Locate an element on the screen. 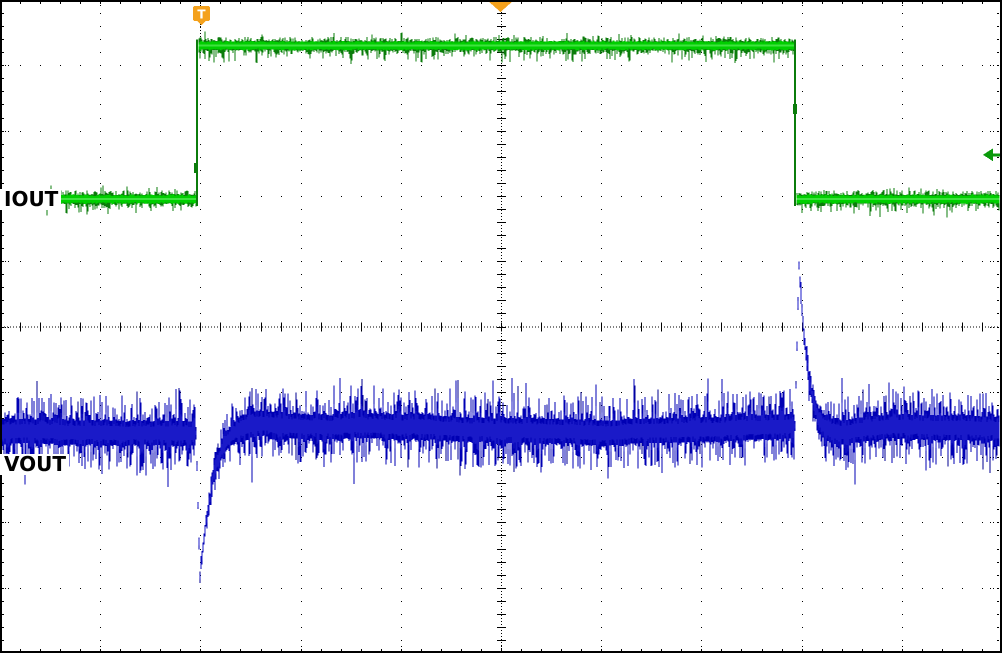 The width and height of the screenshot is (1002, 653). channel-label-vout: VOUT is located at coordinates (35, 464).